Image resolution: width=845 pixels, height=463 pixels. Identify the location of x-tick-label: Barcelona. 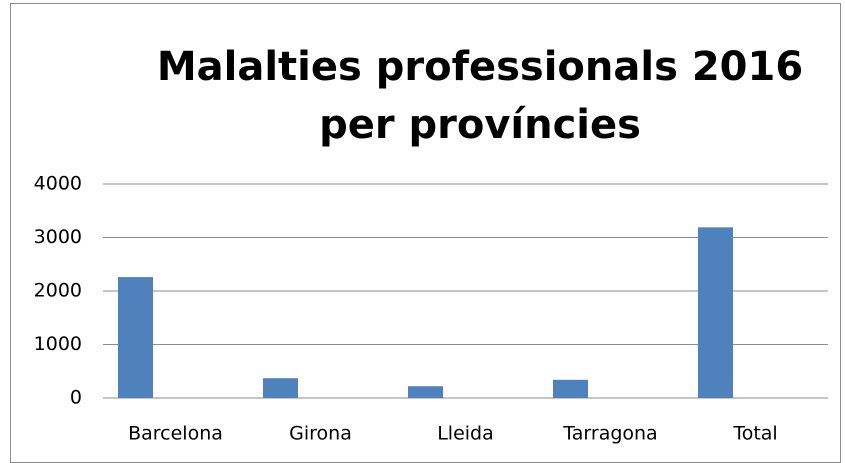
(175, 434).